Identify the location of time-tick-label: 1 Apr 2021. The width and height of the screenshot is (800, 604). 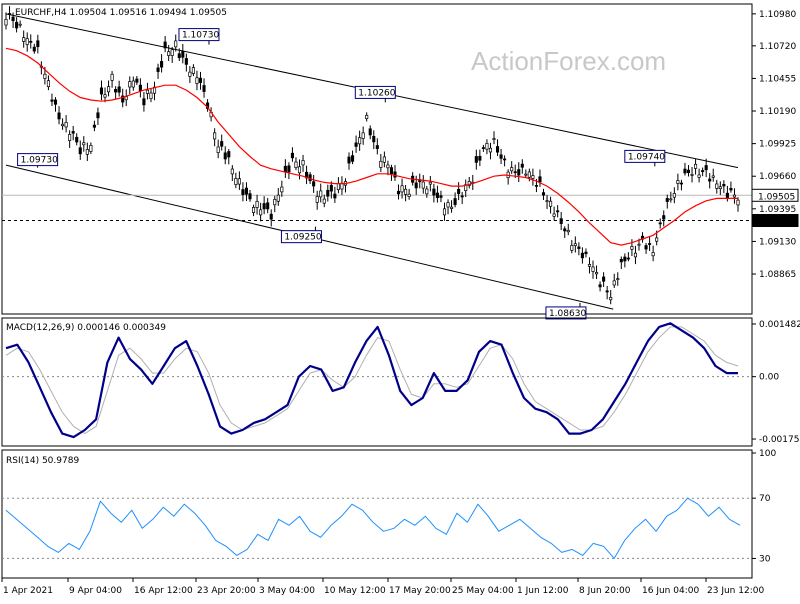
(28, 591).